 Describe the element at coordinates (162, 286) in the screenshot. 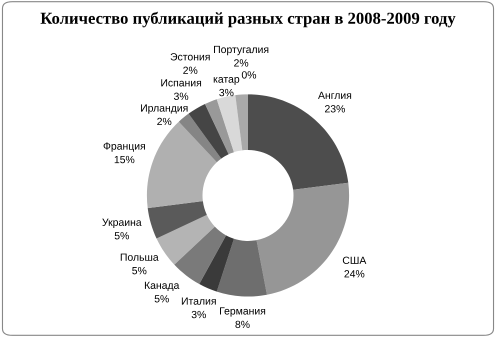

I see `slice-label: Канада` at that location.